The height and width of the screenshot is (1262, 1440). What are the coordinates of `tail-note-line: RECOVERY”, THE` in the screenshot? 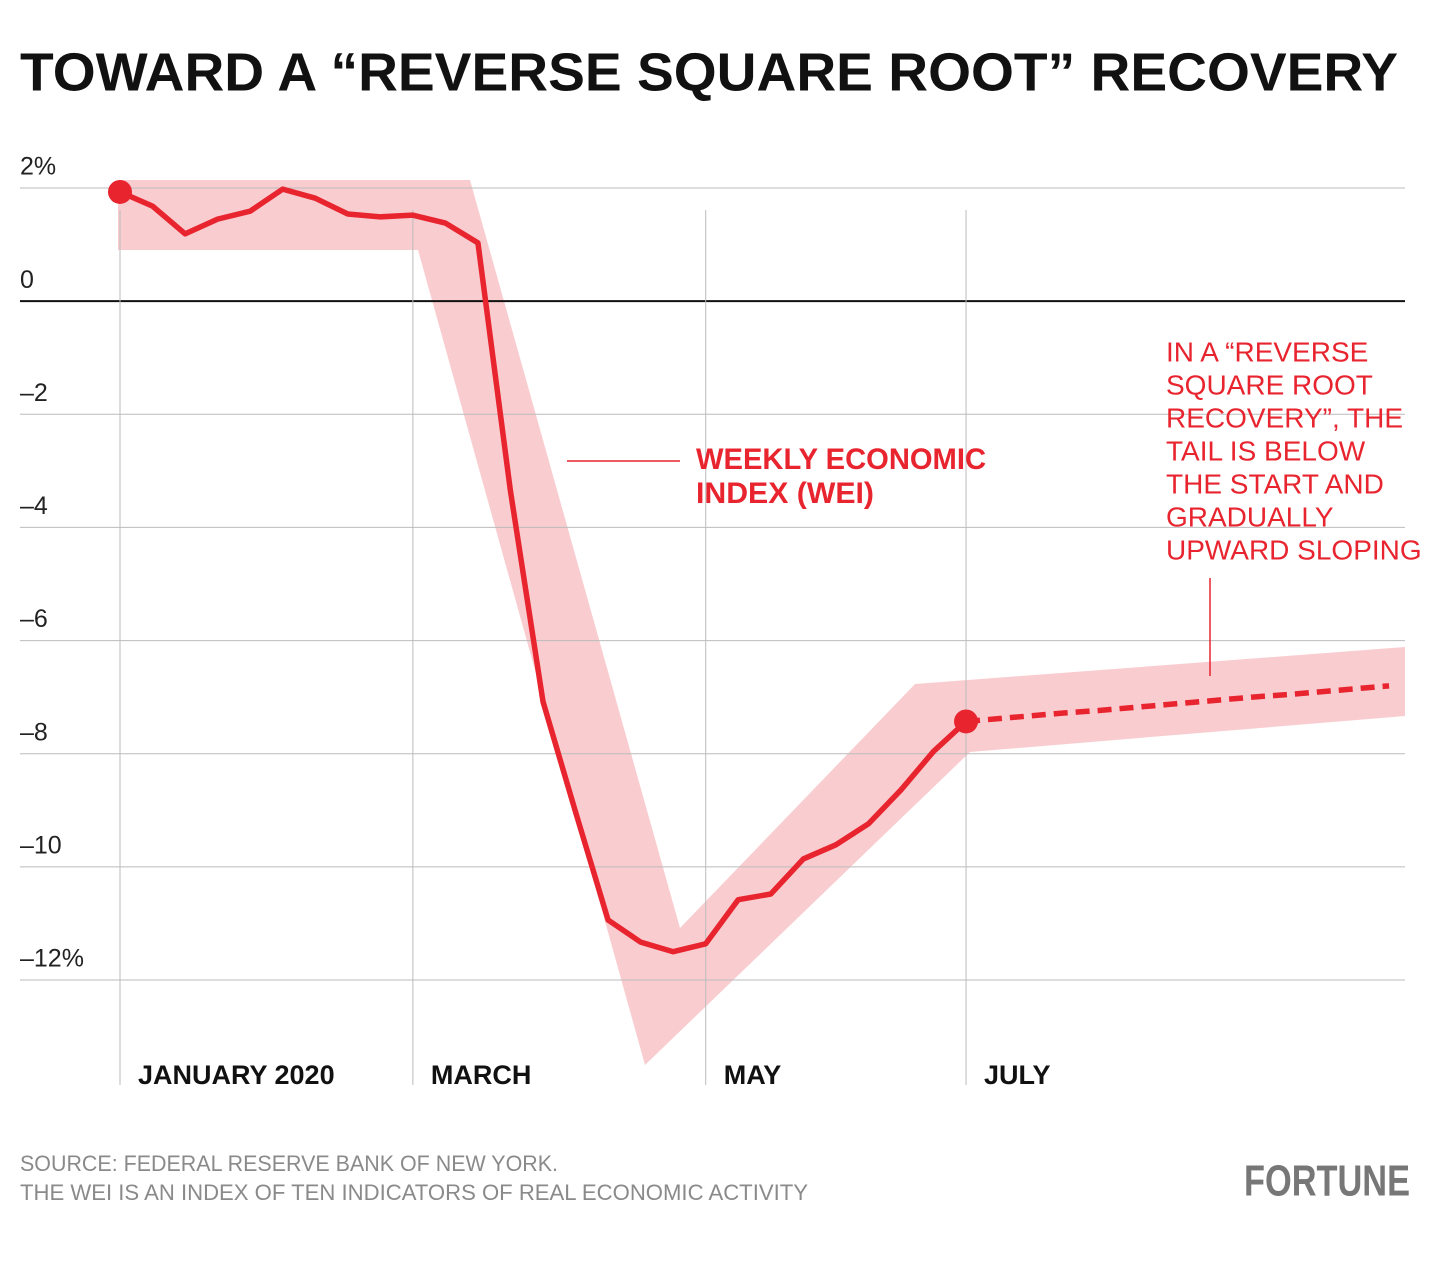 It's located at (1284, 417).